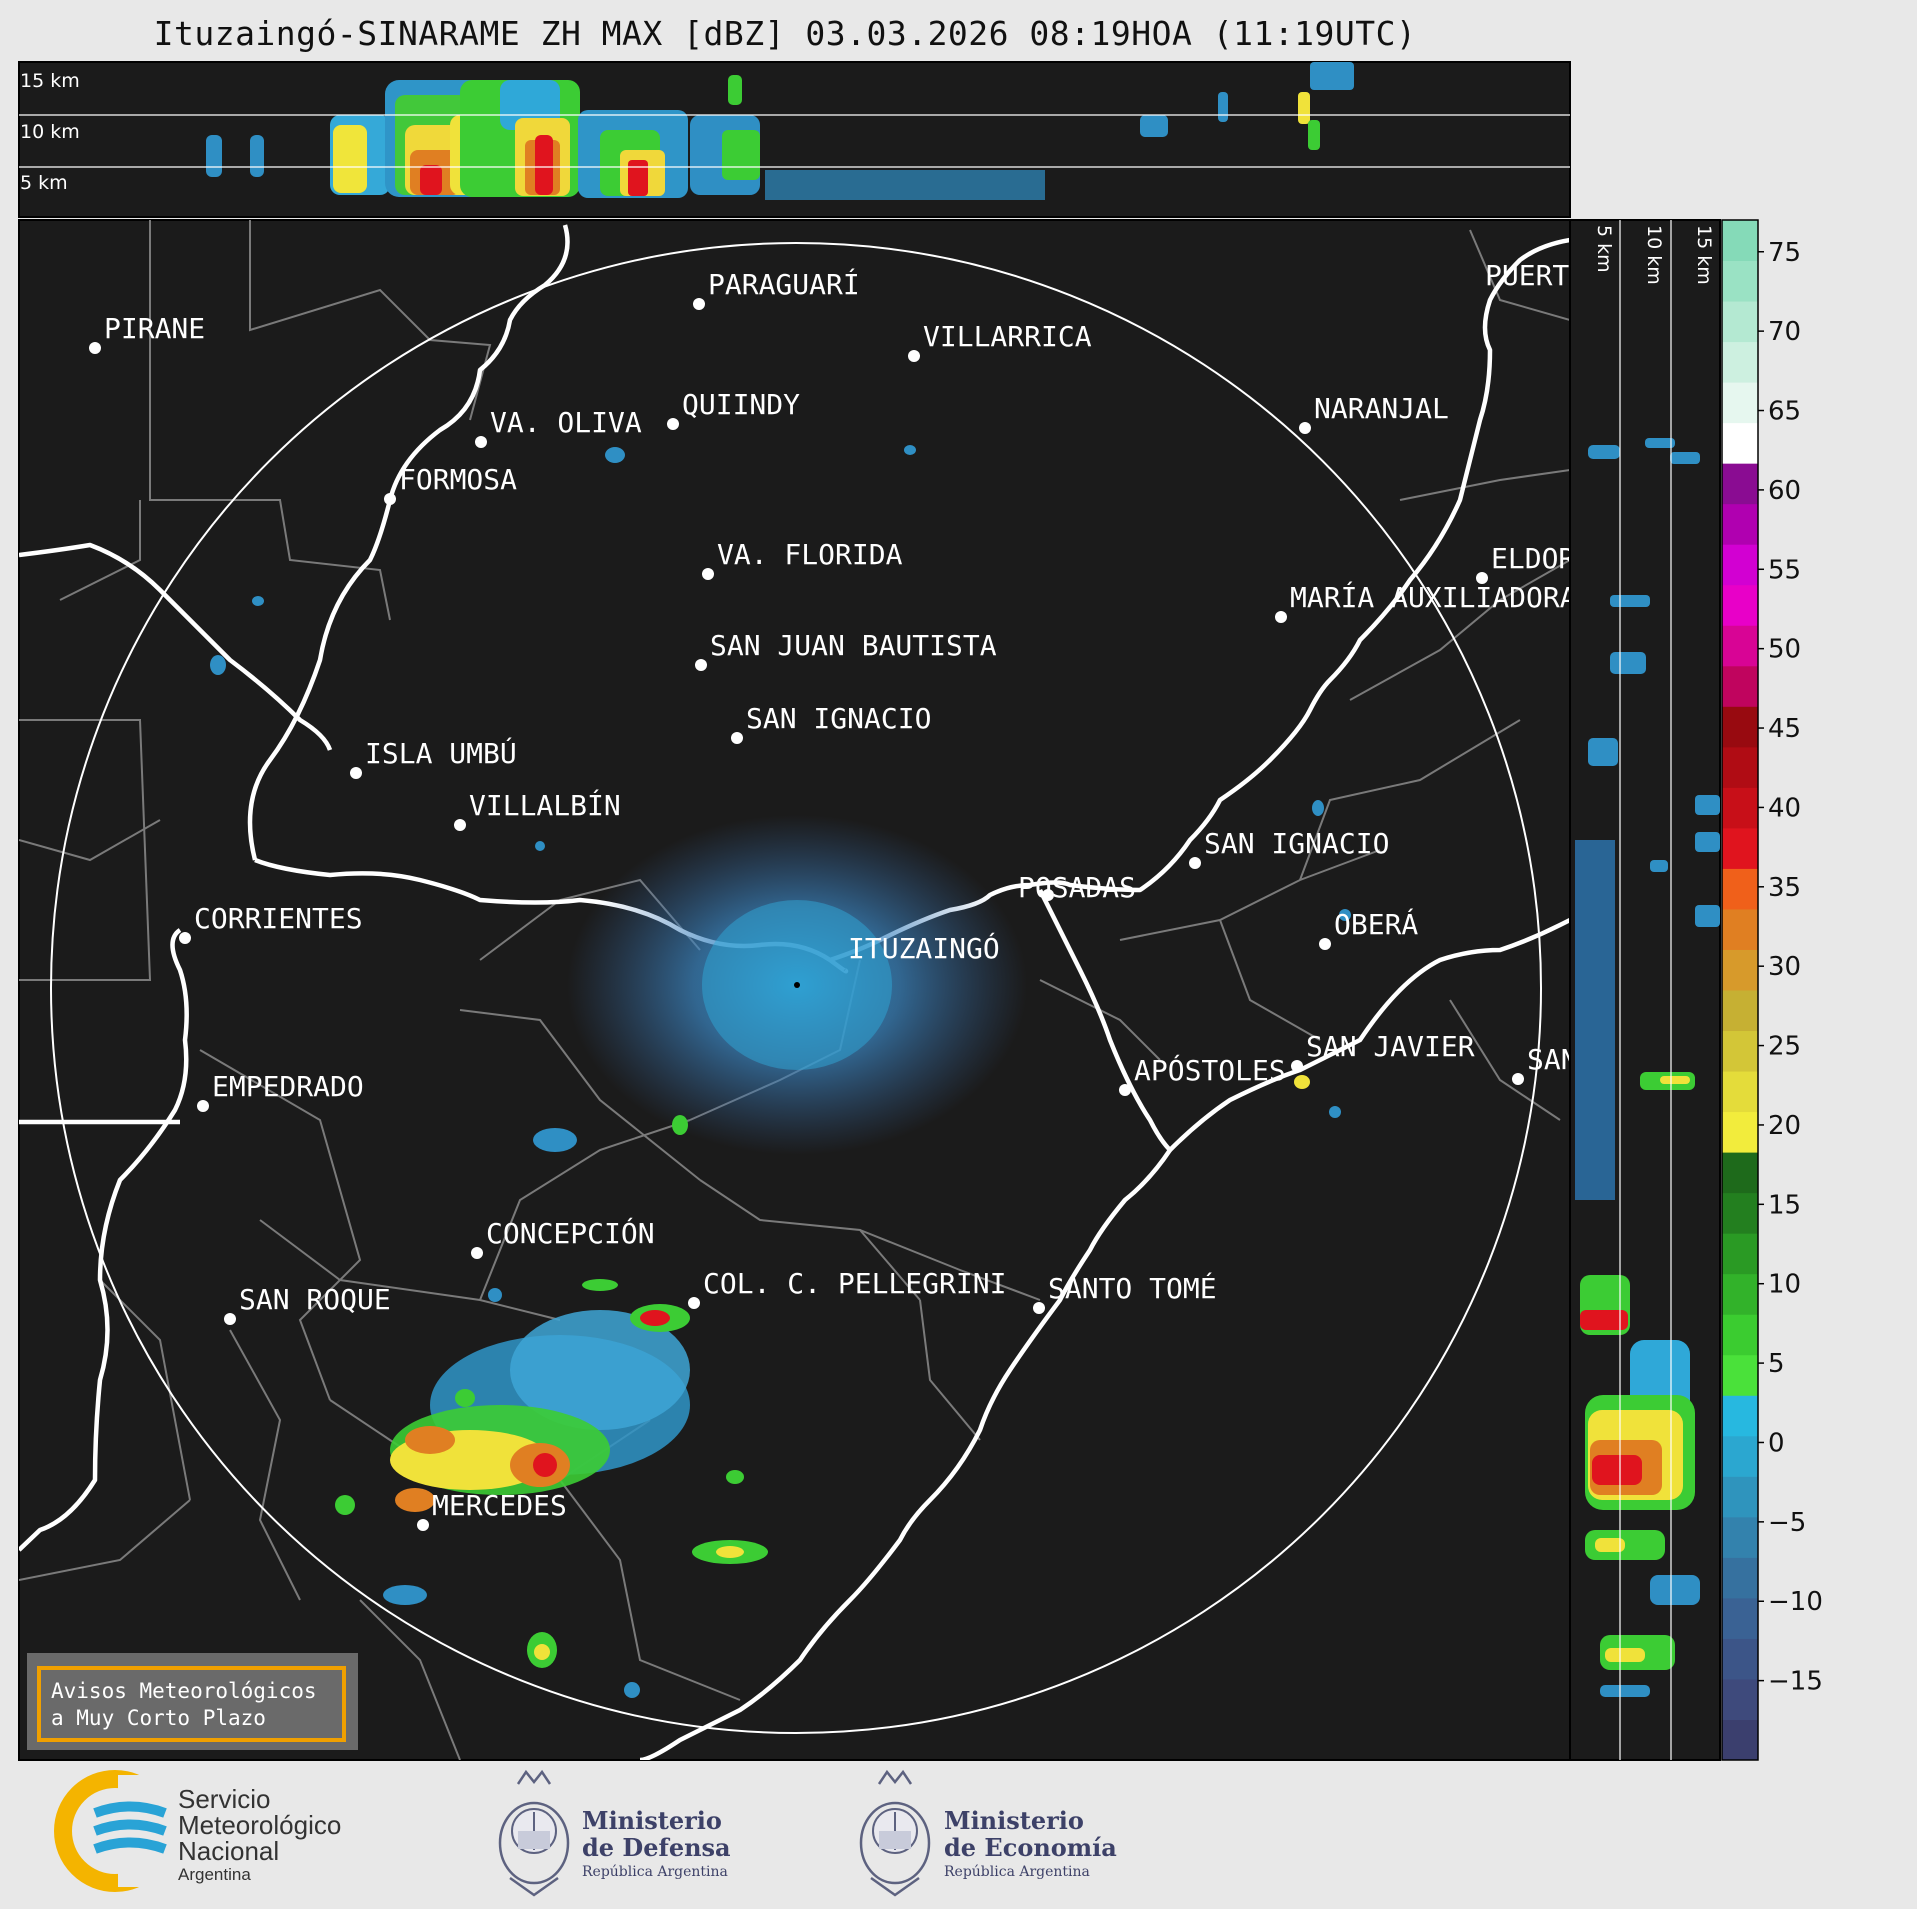  Describe the element at coordinates (563, 1237) in the screenshot. I see `city-marker: CONCEPCIÓN` at that location.